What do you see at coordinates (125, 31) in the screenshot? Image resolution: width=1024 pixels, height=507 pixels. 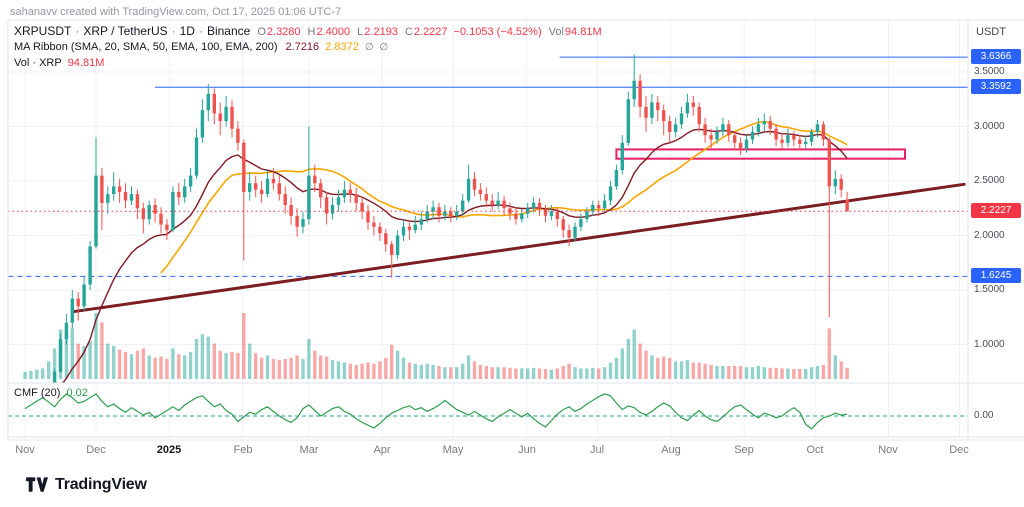 I see `symbol-description: XRP / TetherUS` at bounding box center [125, 31].